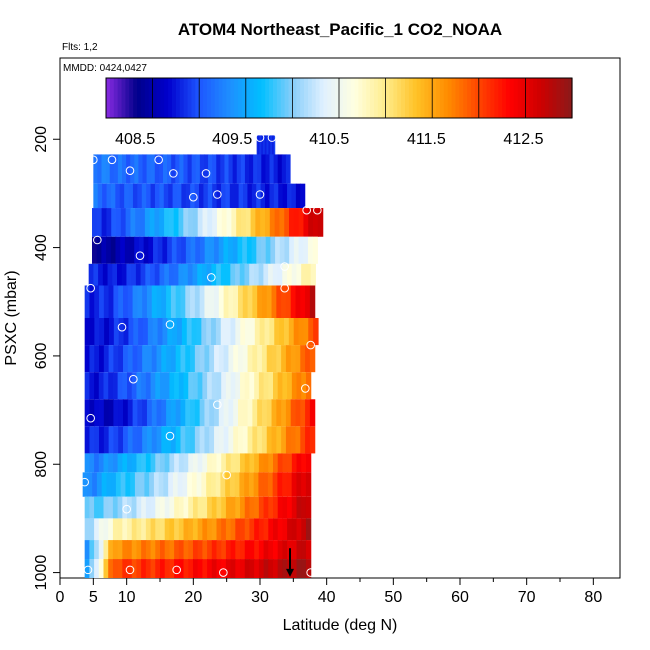  I want to click on x-tick-label: 40, so click(327, 597).